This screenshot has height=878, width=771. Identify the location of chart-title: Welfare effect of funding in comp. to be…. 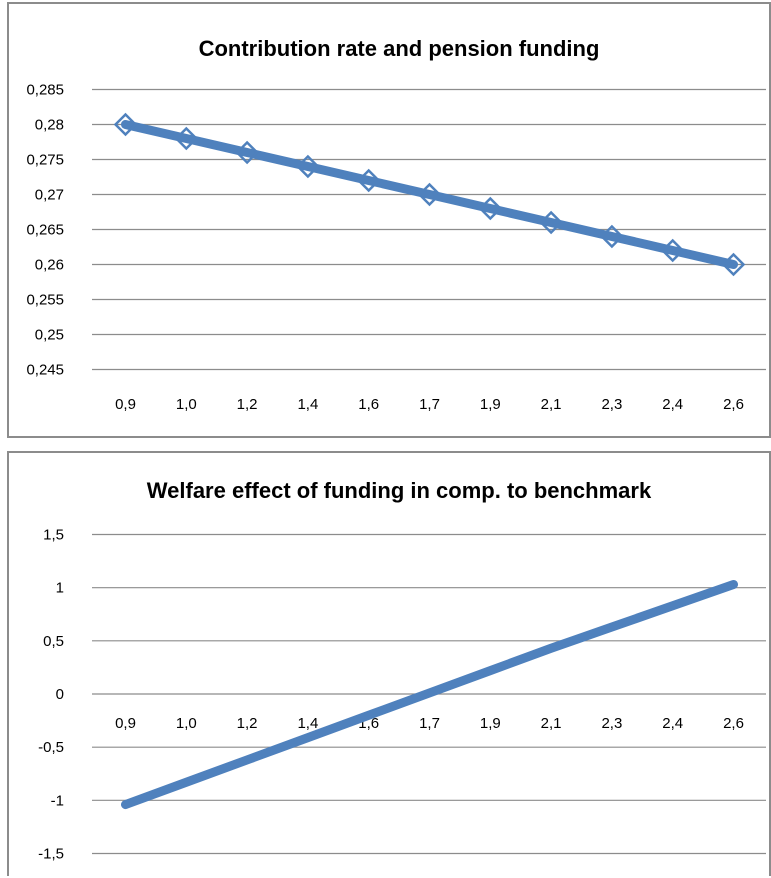
(399, 490).